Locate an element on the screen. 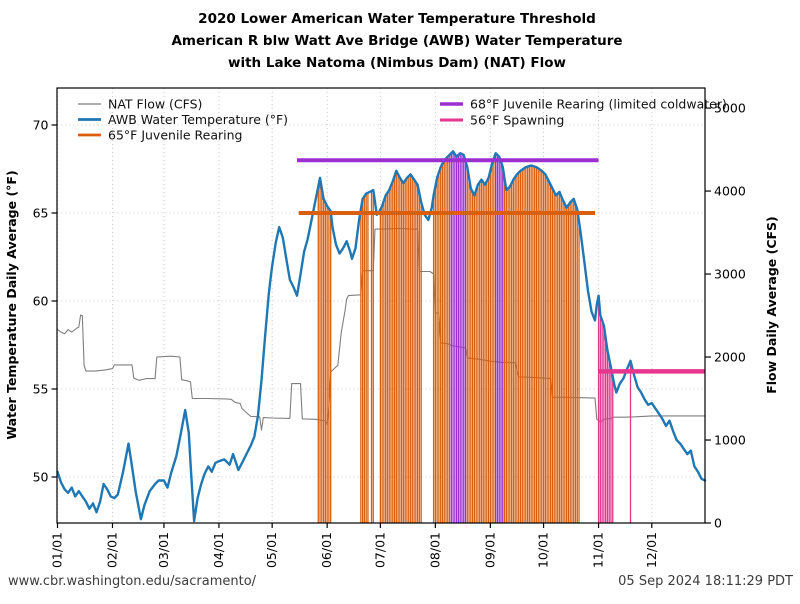 The width and height of the screenshot is (800, 604). temp-tick-label: 55 is located at coordinates (41, 389).